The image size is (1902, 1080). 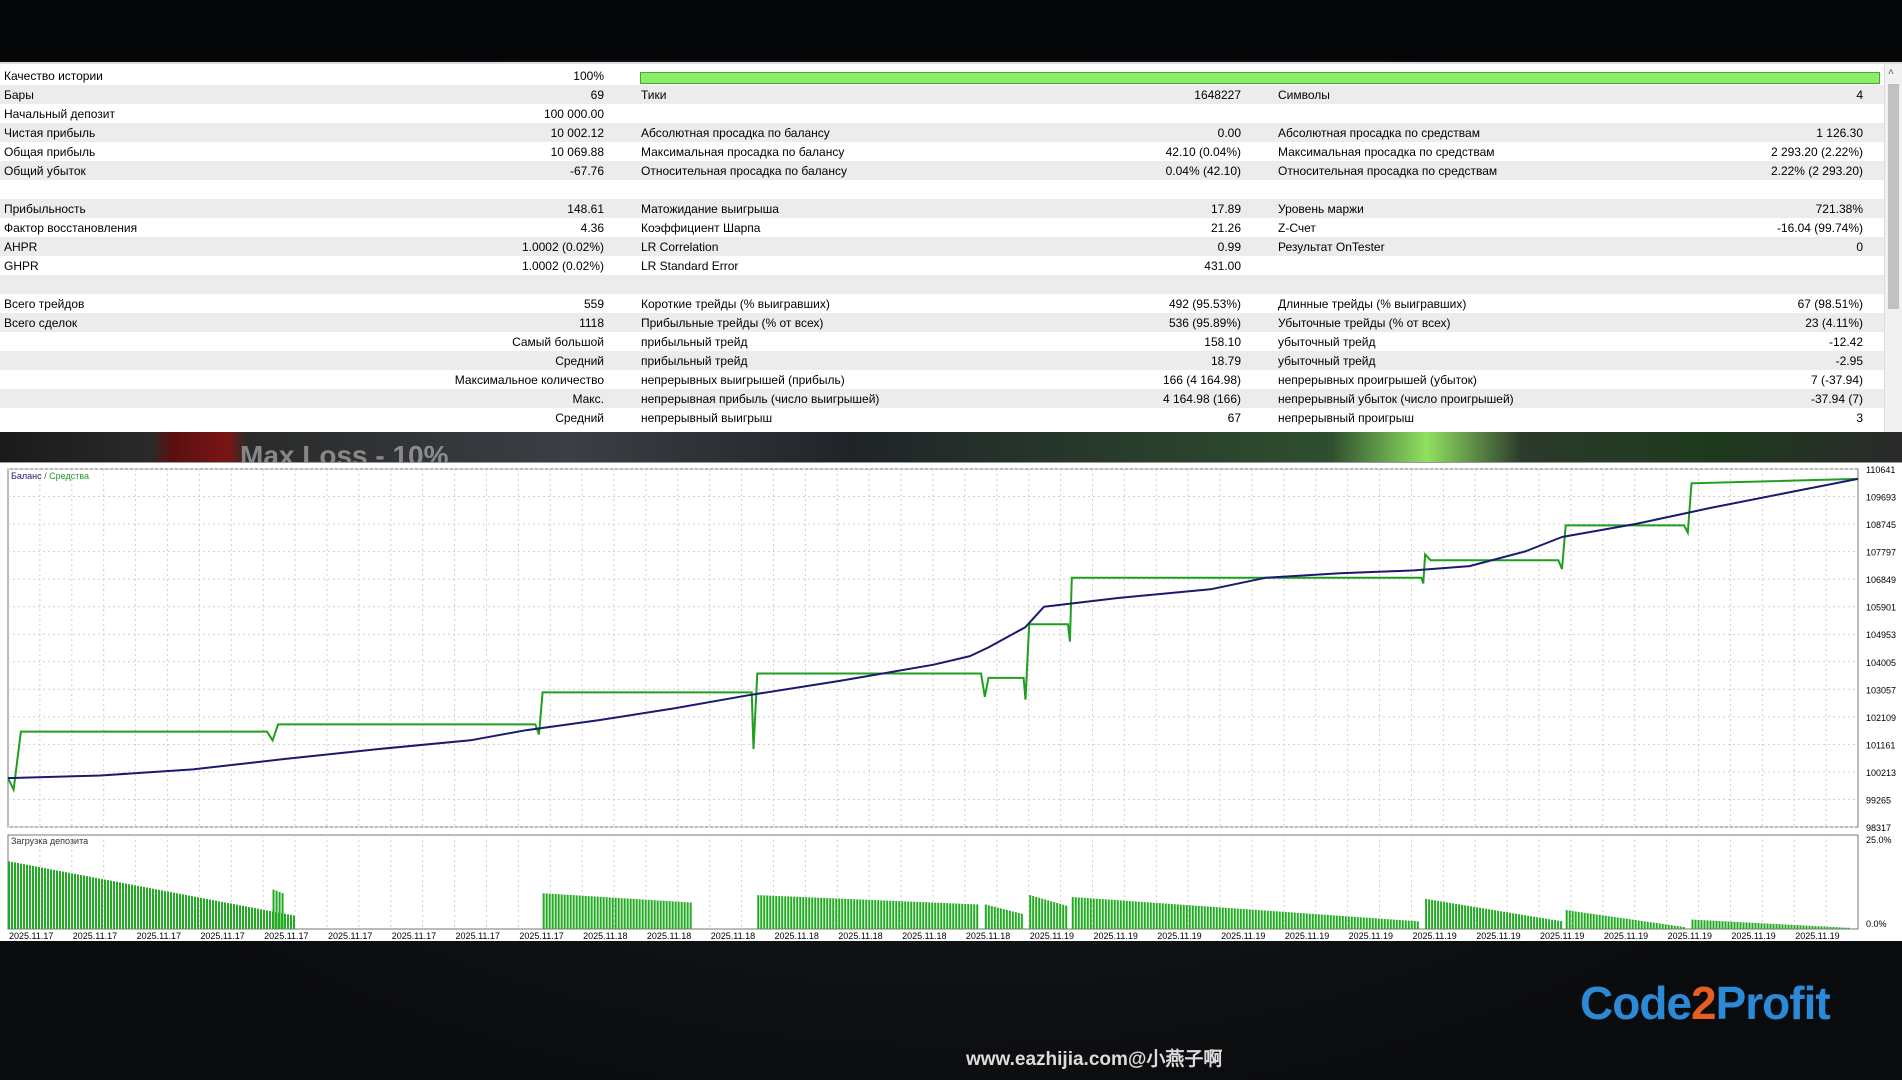 What do you see at coordinates (1331, 247) in the screenshot?
I see `metric-label: Результат OnTester` at bounding box center [1331, 247].